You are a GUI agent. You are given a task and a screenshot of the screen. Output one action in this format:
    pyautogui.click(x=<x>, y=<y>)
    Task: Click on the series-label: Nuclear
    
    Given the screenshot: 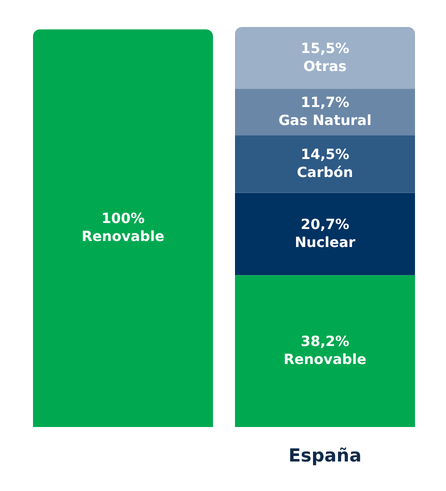 What is the action you would take?
    pyautogui.click(x=325, y=242)
    